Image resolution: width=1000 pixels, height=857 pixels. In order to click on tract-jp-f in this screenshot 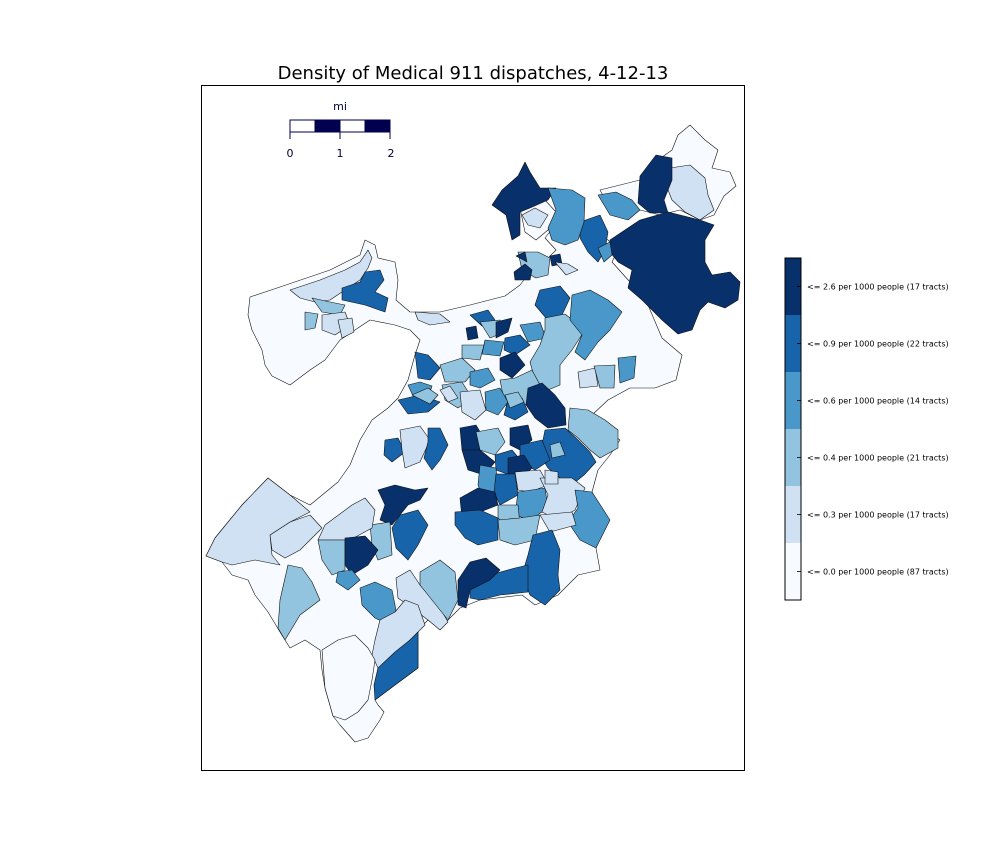, I will do `click(436, 449)`.